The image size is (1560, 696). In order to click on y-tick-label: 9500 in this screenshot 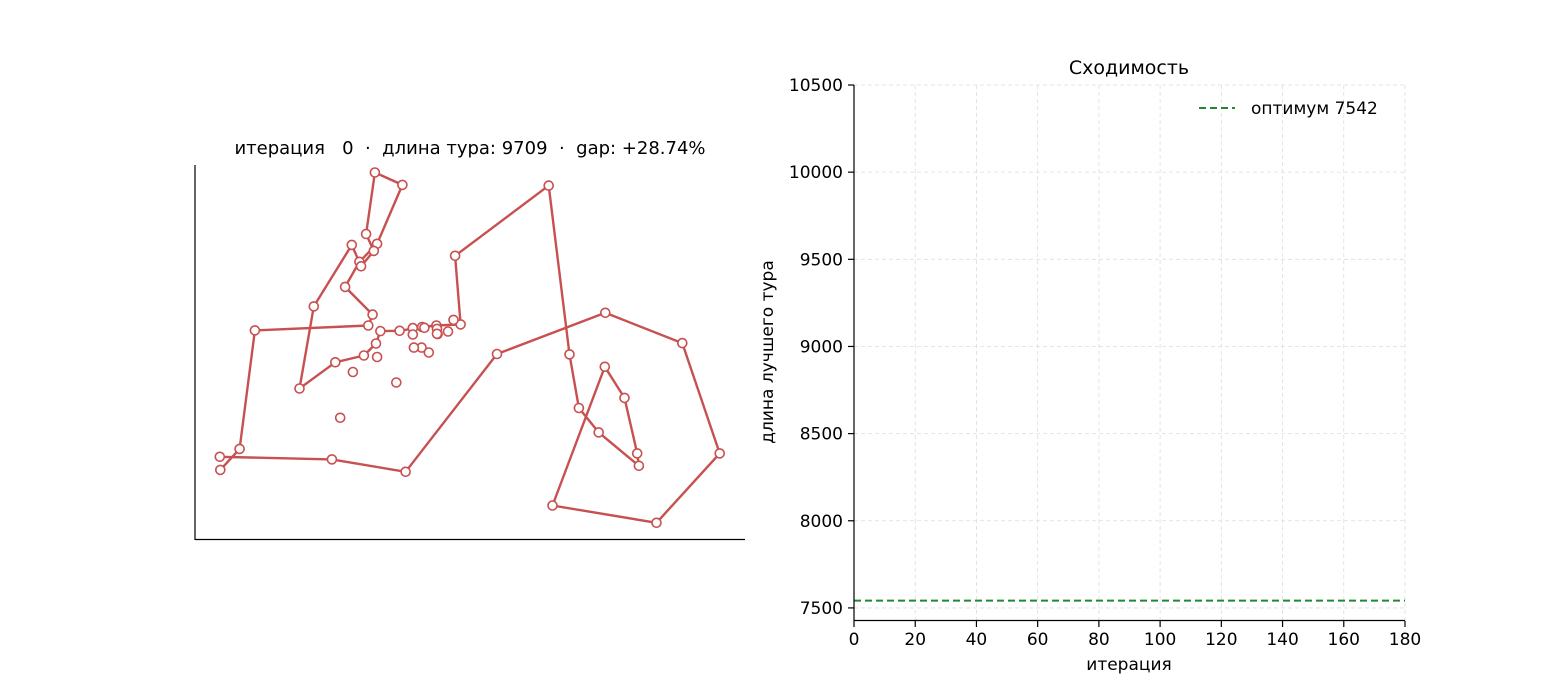, I will do `click(821, 260)`.